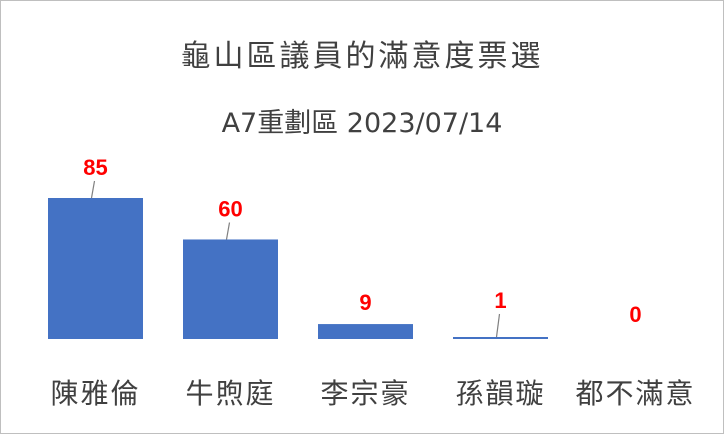  Describe the element at coordinates (230, 208) in the screenshot. I see `value-label-2: 60` at that location.